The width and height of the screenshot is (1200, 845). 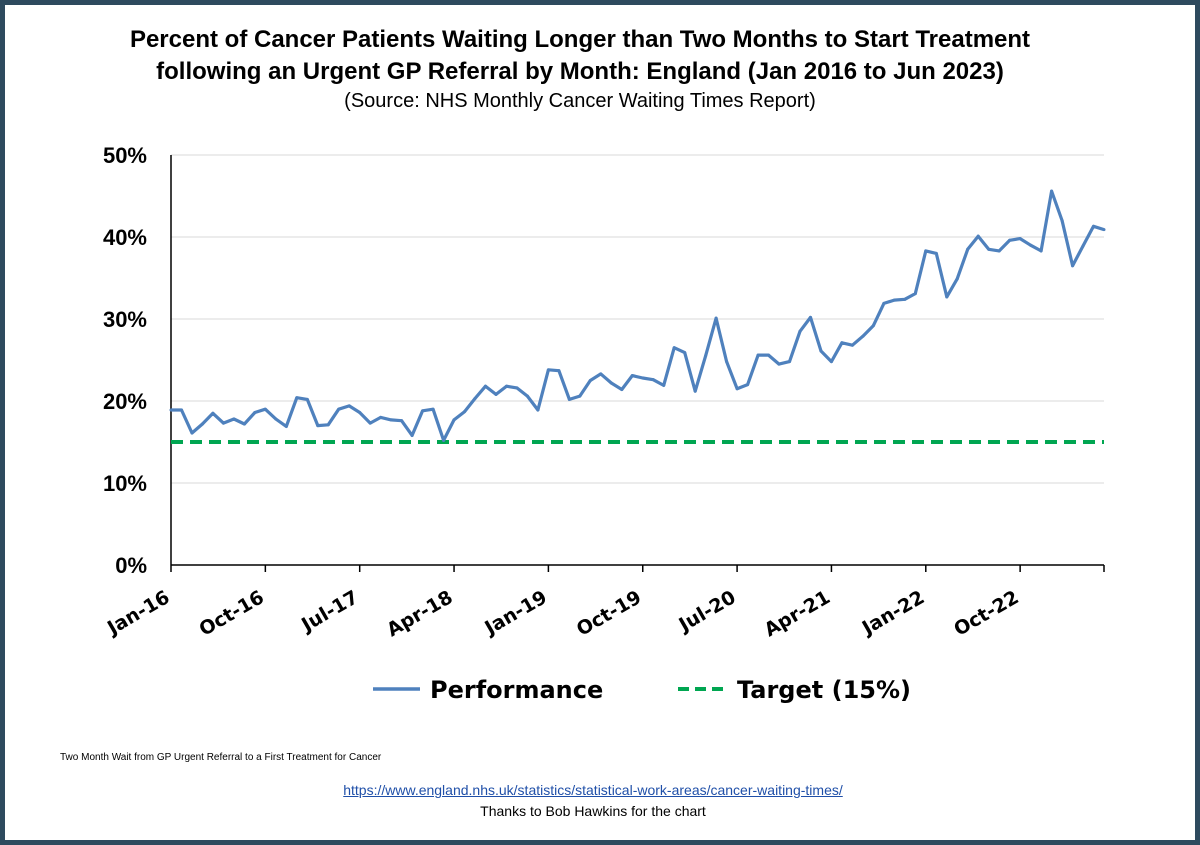 What do you see at coordinates (137, 613) in the screenshot?
I see `x-tick-label: Jan-16` at bounding box center [137, 613].